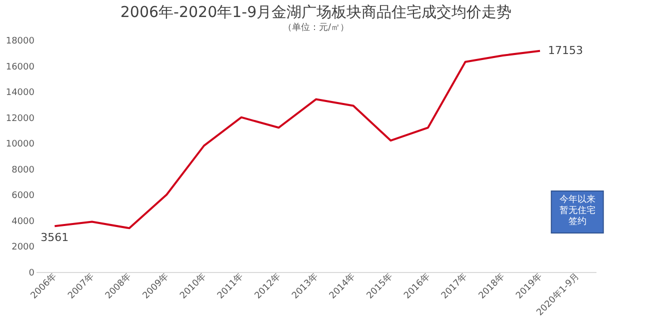 This screenshot has height=336, width=650. I want to click on chart-title: 2006年-2020年1-9月金湖广场板块商品住宅成交均价走势, so click(316, 12).